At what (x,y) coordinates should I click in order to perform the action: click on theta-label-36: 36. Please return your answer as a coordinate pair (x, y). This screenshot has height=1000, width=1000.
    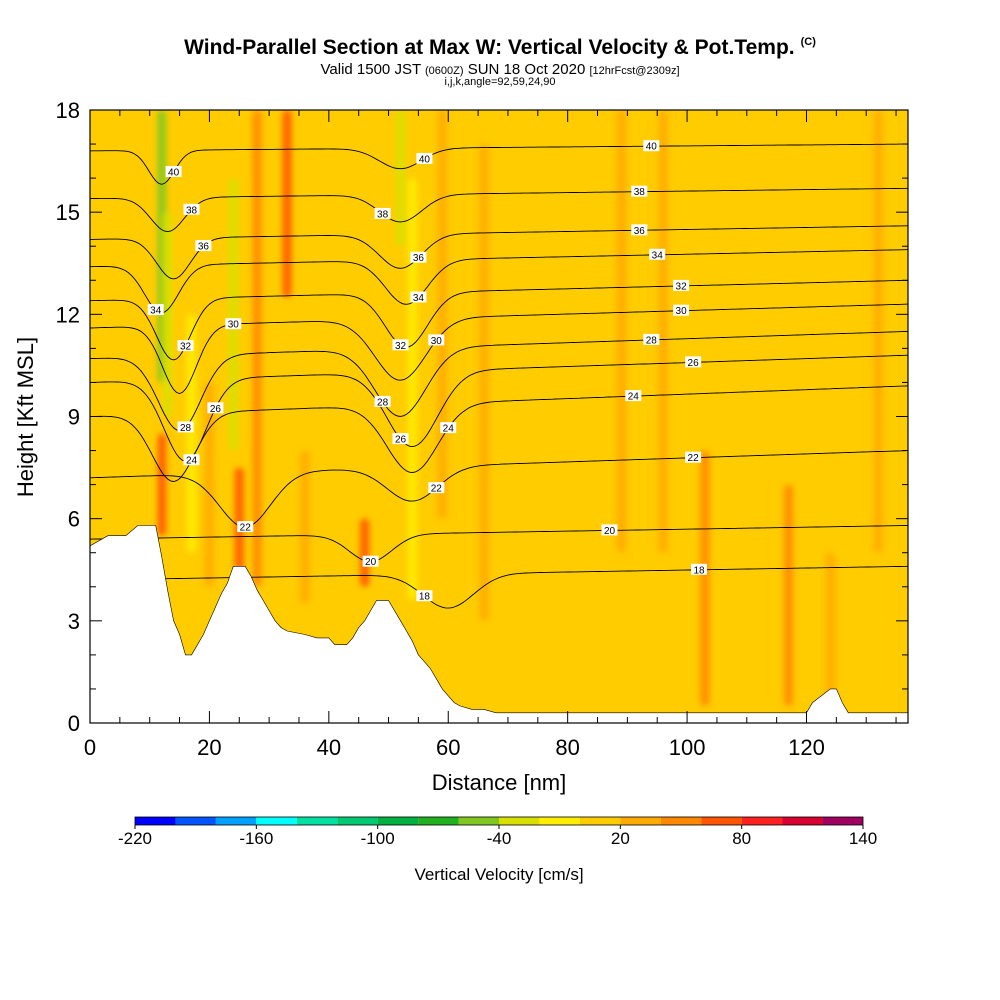
    Looking at the image, I should click on (639, 230).